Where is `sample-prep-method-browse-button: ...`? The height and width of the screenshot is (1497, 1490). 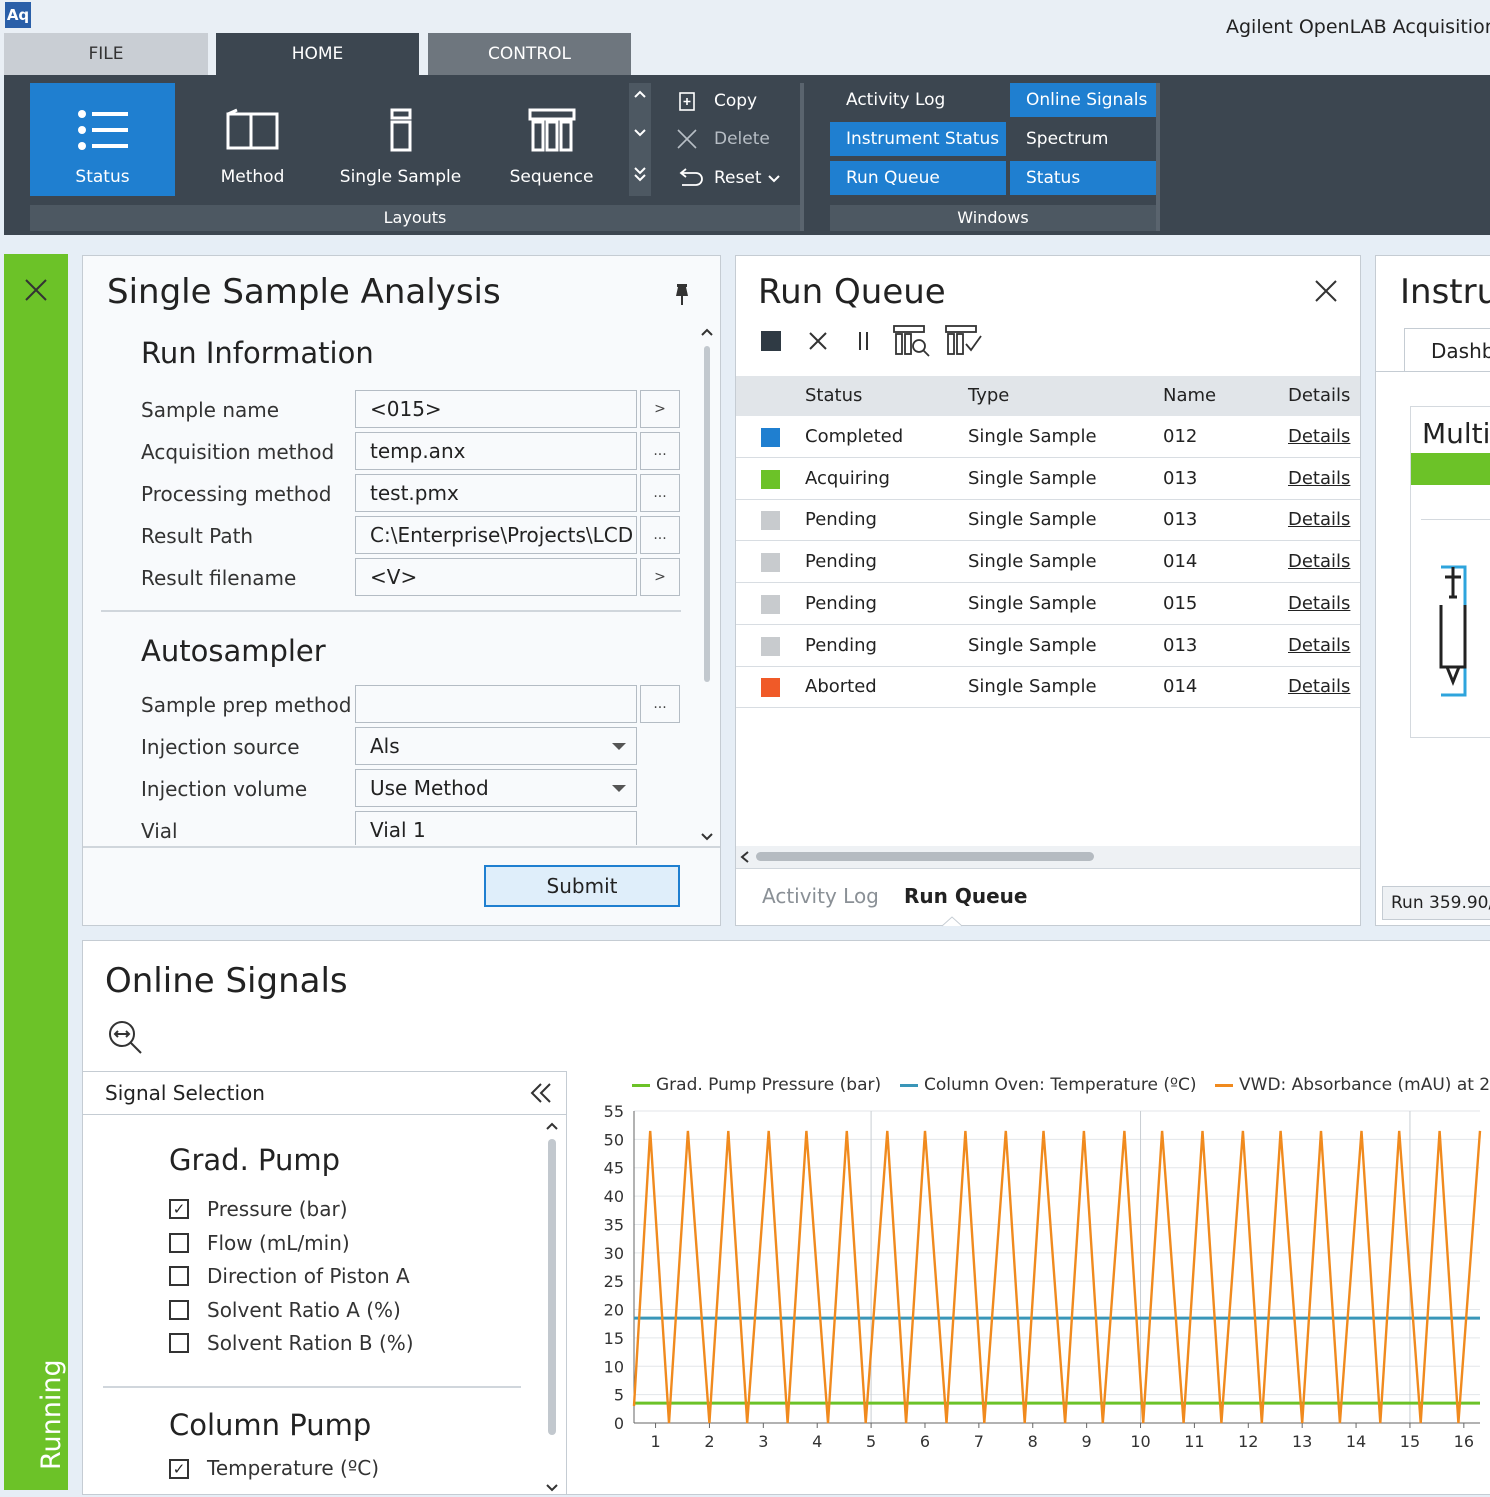
sample-prep-method-browse-button: ... is located at coordinates (660, 704).